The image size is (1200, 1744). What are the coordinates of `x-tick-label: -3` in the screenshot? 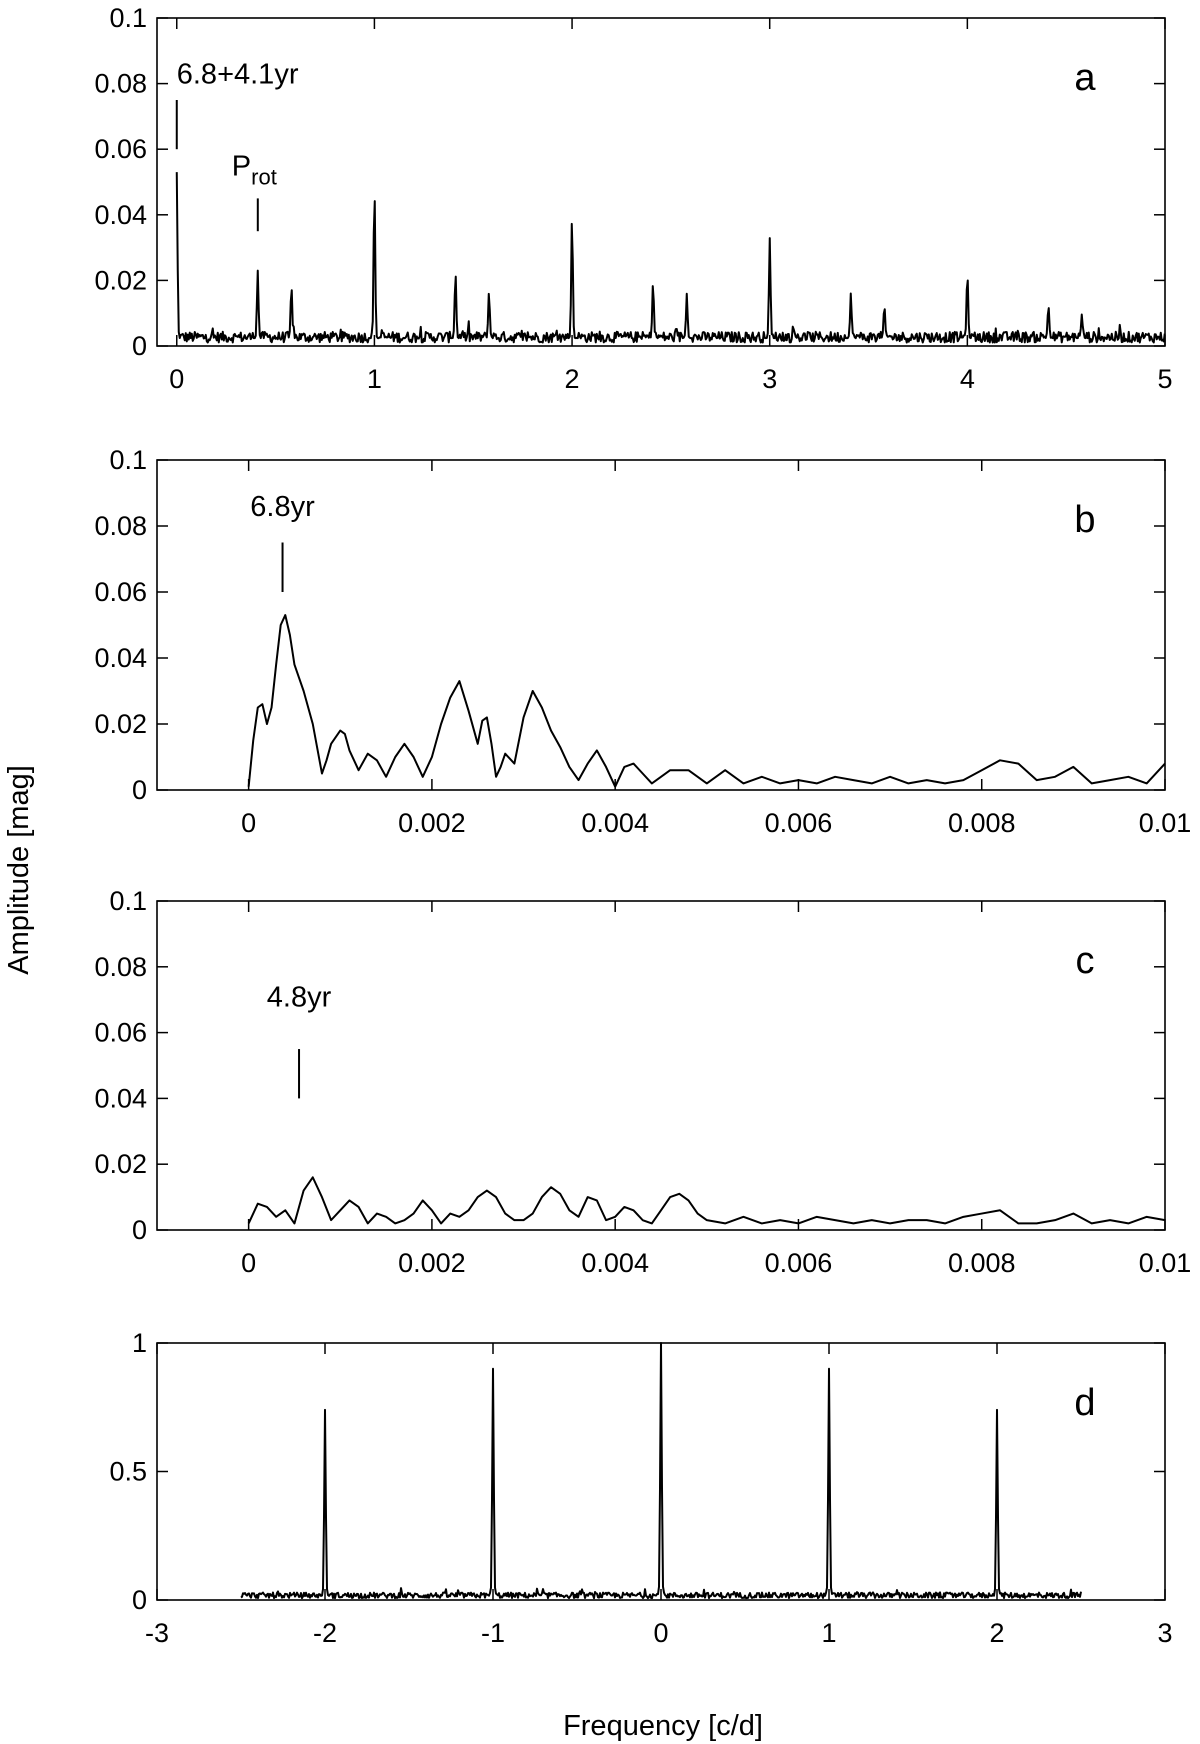 It's located at (157, 1633).